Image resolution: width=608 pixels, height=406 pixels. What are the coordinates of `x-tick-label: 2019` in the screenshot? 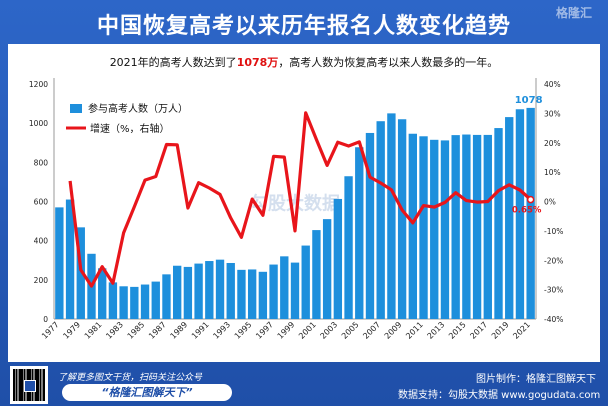 It's located at (500, 330).